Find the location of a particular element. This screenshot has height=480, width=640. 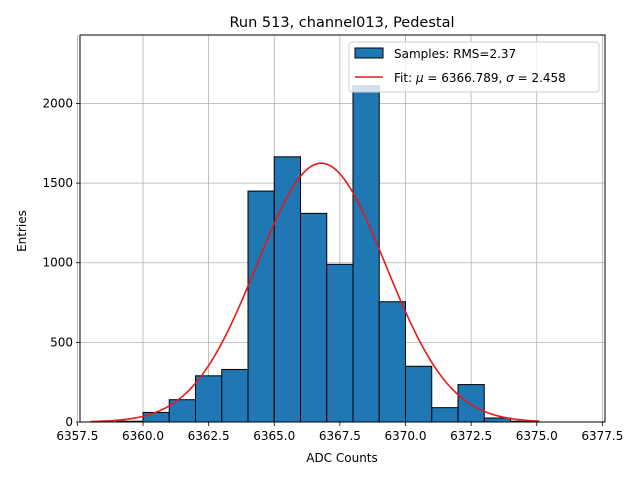

legend-fit-mu-symbol: μ is located at coordinates (419, 78).